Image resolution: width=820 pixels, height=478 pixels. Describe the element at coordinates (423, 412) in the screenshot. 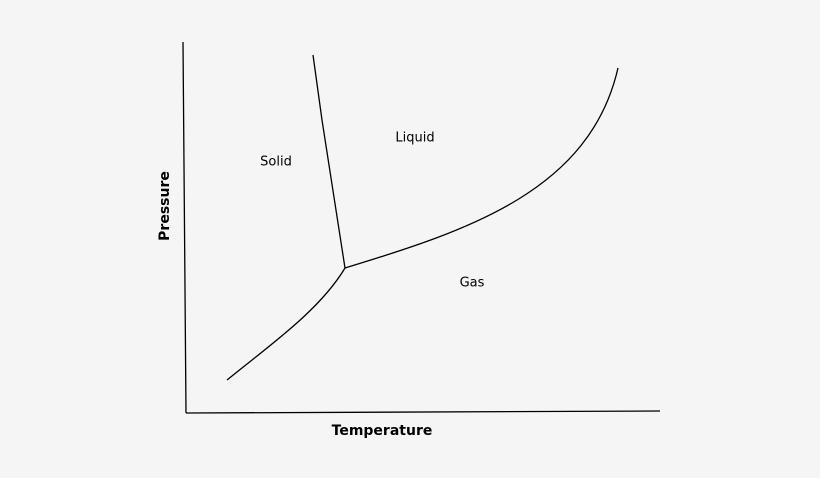

I see `x-axis` at that location.